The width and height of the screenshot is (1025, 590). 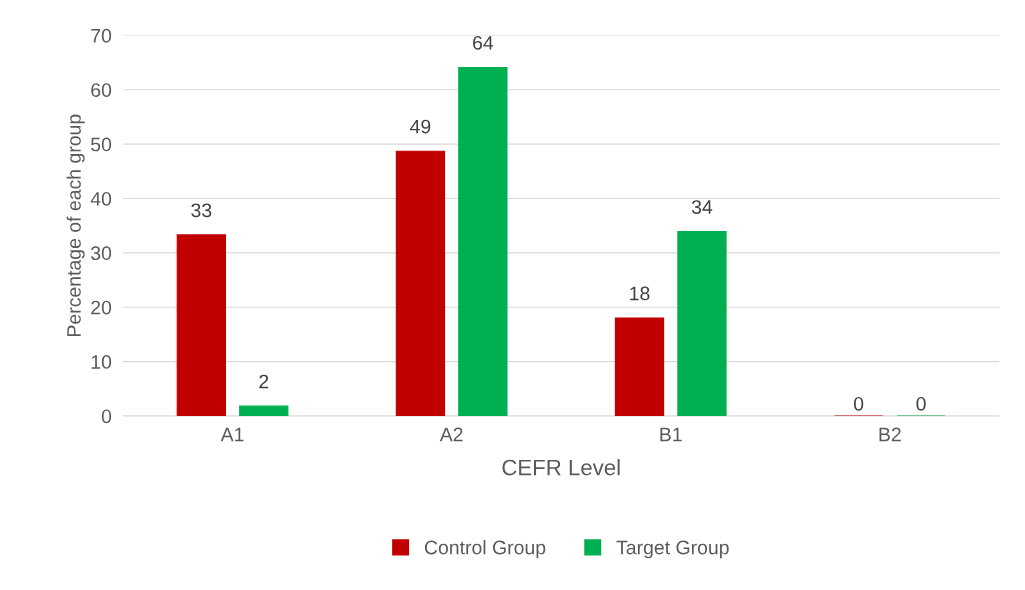 I want to click on y-tick-label: 30, so click(x=101, y=253).